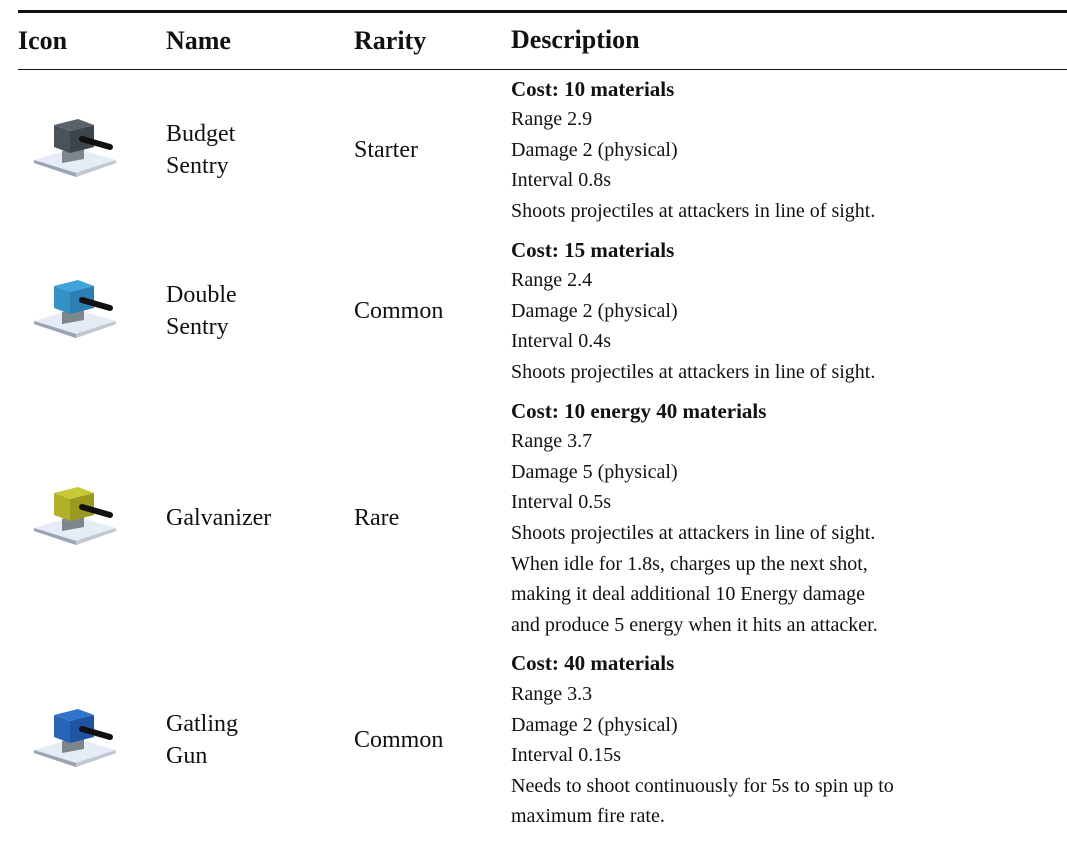 Image resolution: width=1067 pixels, height=868 pixels. What do you see at coordinates (187, 756) in the screenshot?
I see `name-line: Gun` at bounding box center [187, 756].